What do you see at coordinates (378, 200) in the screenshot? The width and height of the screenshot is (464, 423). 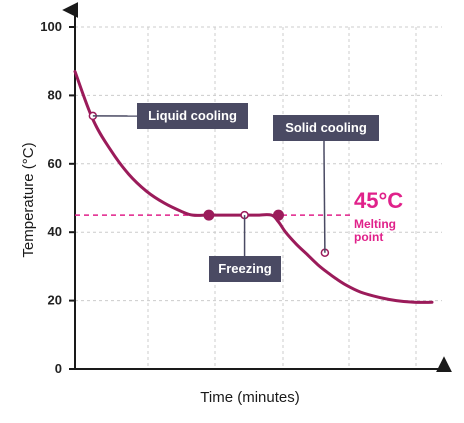 I see `melting-point-value: 45°C` at bounding box center [378, 200].